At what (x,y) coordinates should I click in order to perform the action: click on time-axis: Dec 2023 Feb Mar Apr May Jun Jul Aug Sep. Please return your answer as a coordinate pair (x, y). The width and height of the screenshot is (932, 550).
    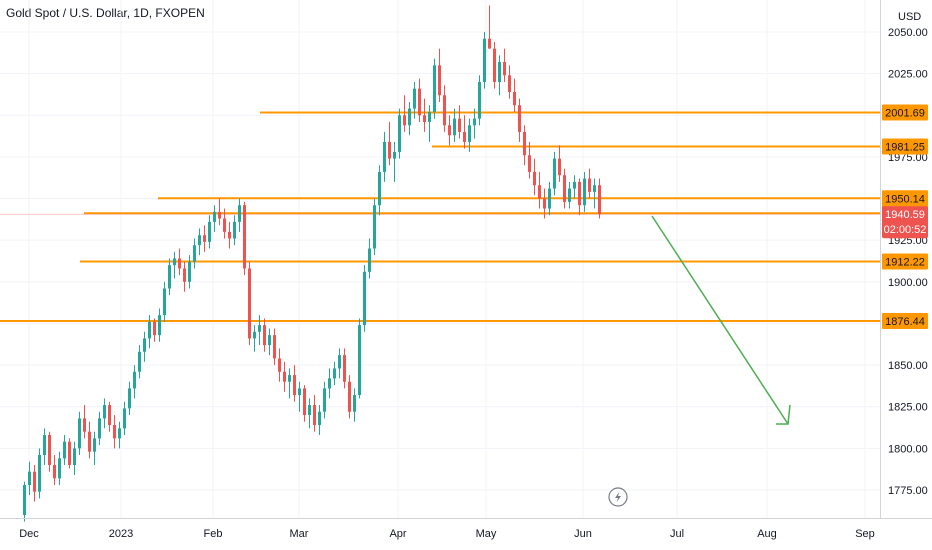
    Looking at the image, I should click on (447, 534).